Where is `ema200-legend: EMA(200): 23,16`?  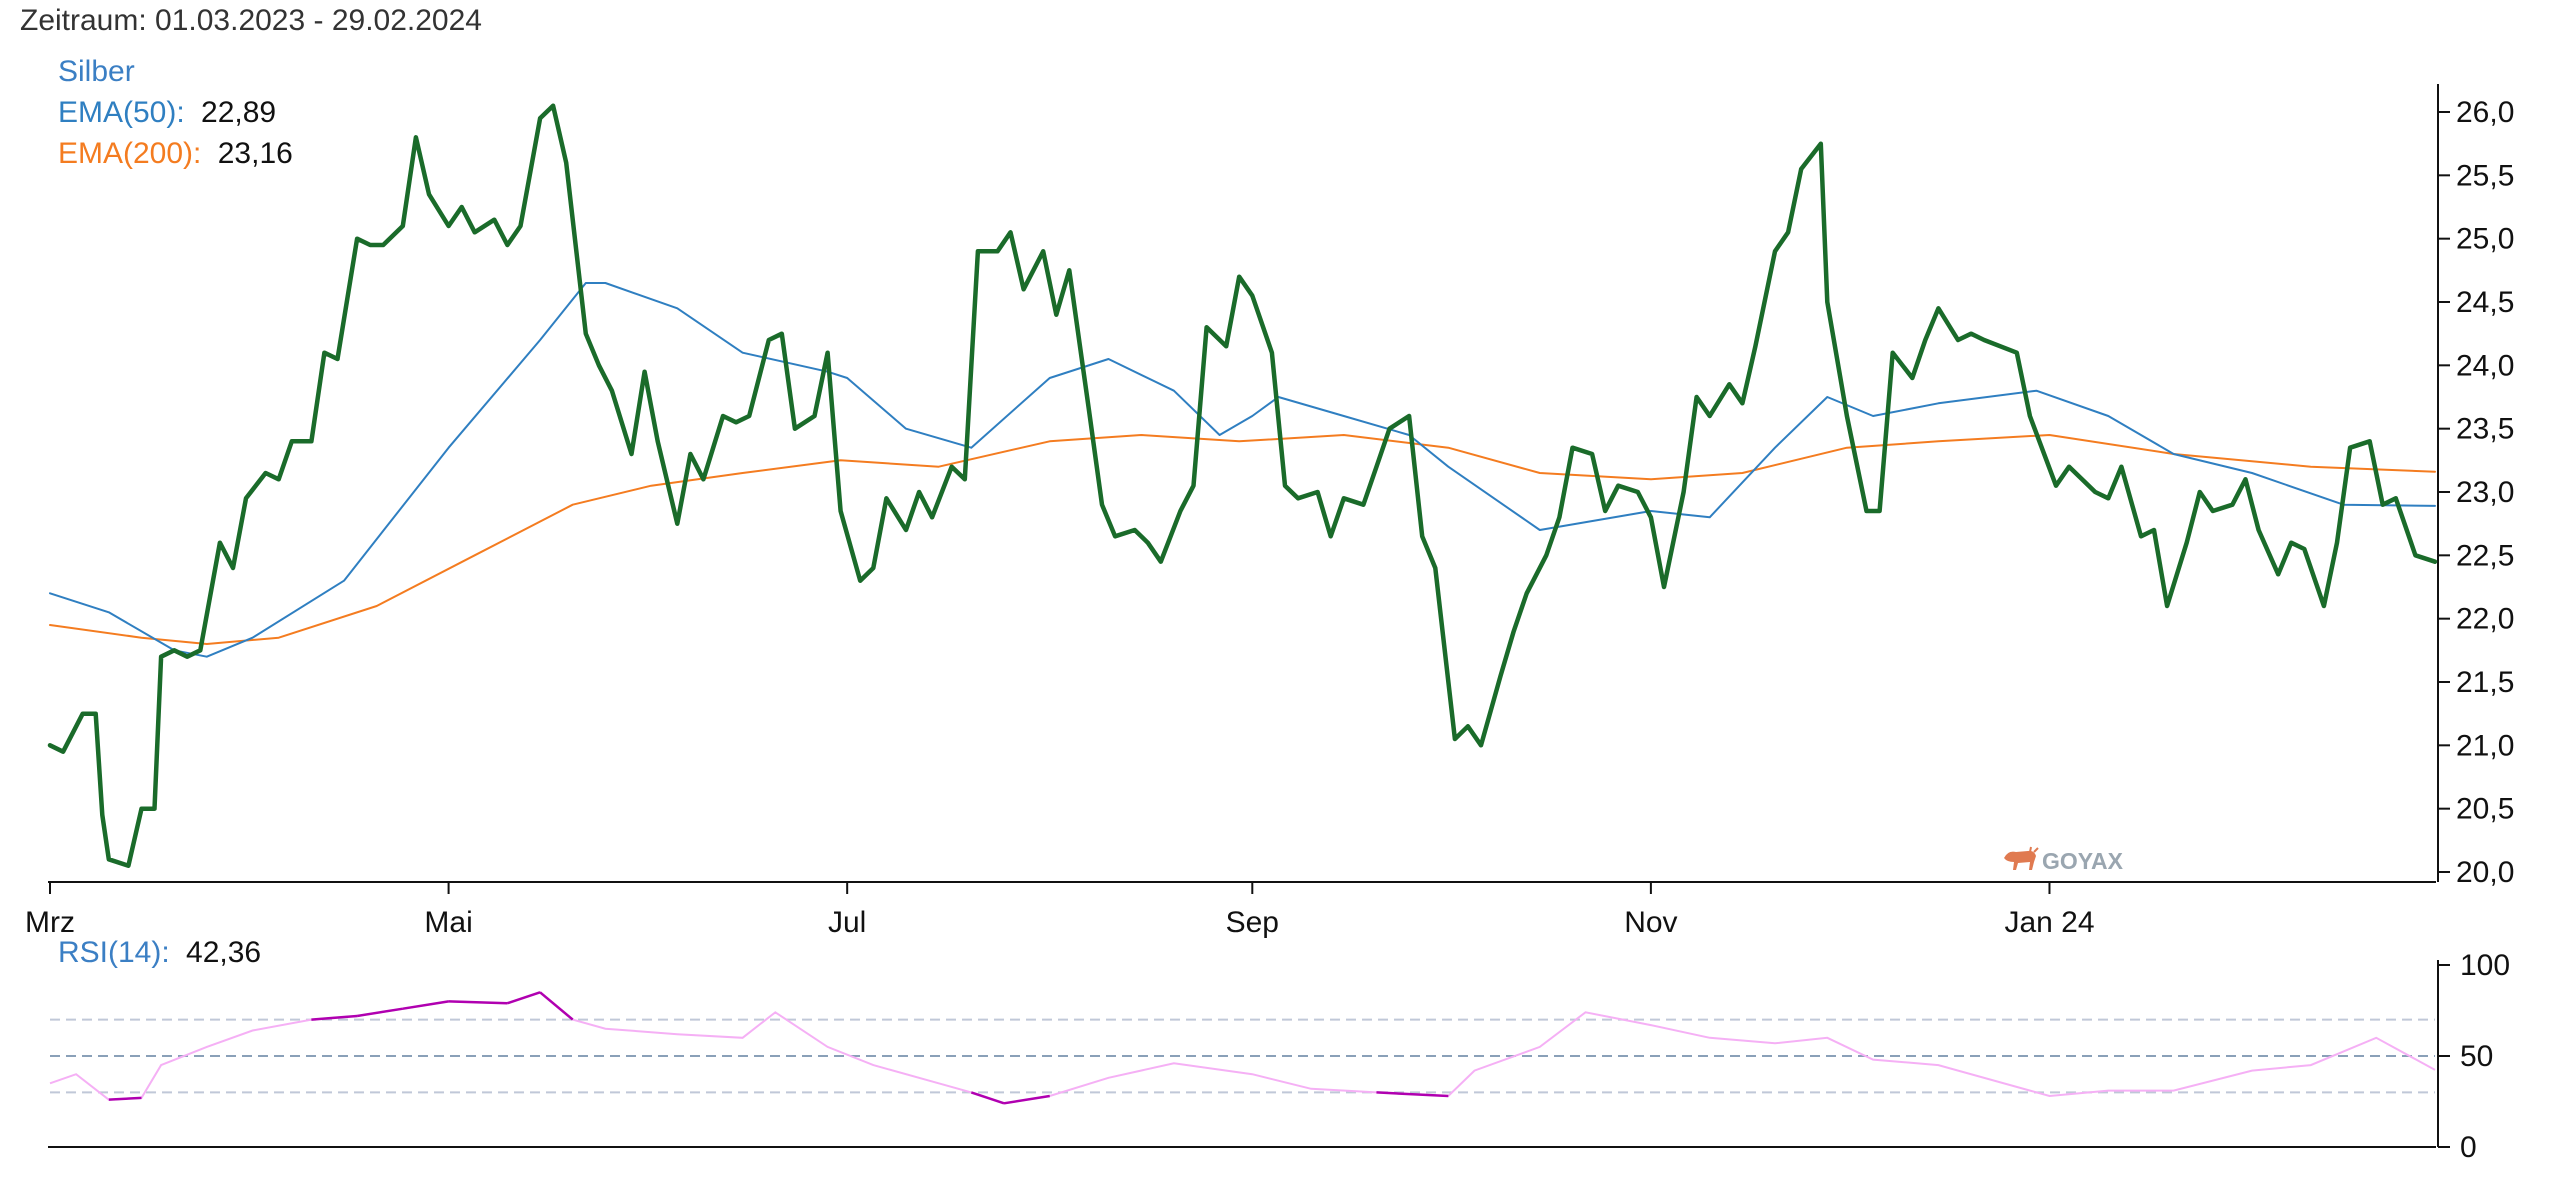 ema200-legend: EMA(200): 23,16 is located at coordinates (175, 153).